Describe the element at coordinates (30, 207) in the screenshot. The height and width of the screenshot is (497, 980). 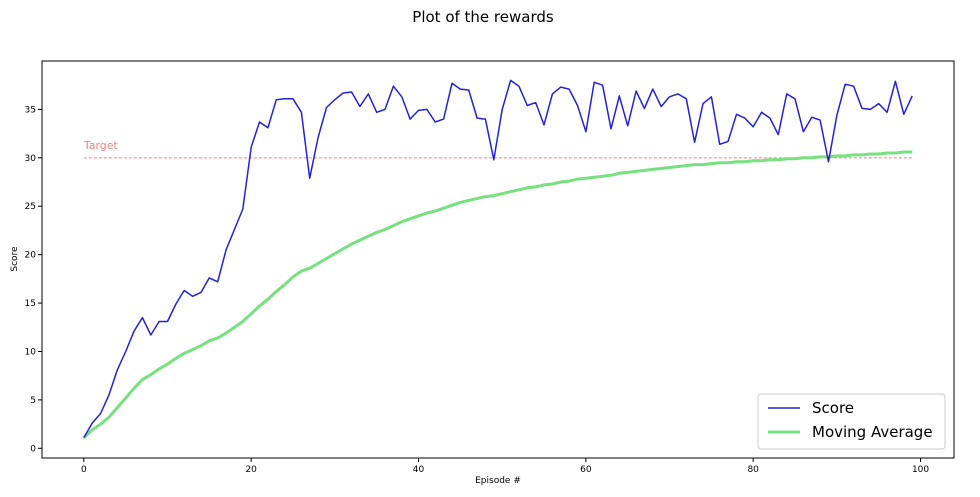
I see `y-tick-label: 25` at that location.